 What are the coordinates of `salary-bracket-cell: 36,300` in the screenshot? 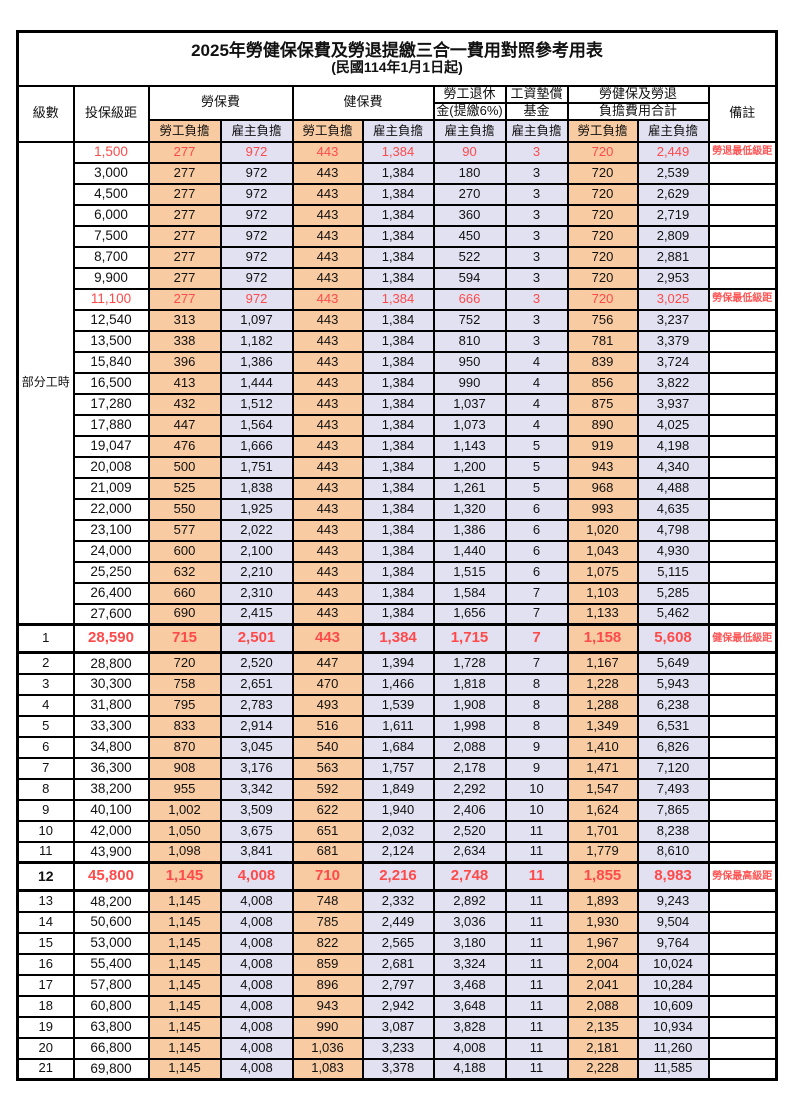 It's located at (111, 768).